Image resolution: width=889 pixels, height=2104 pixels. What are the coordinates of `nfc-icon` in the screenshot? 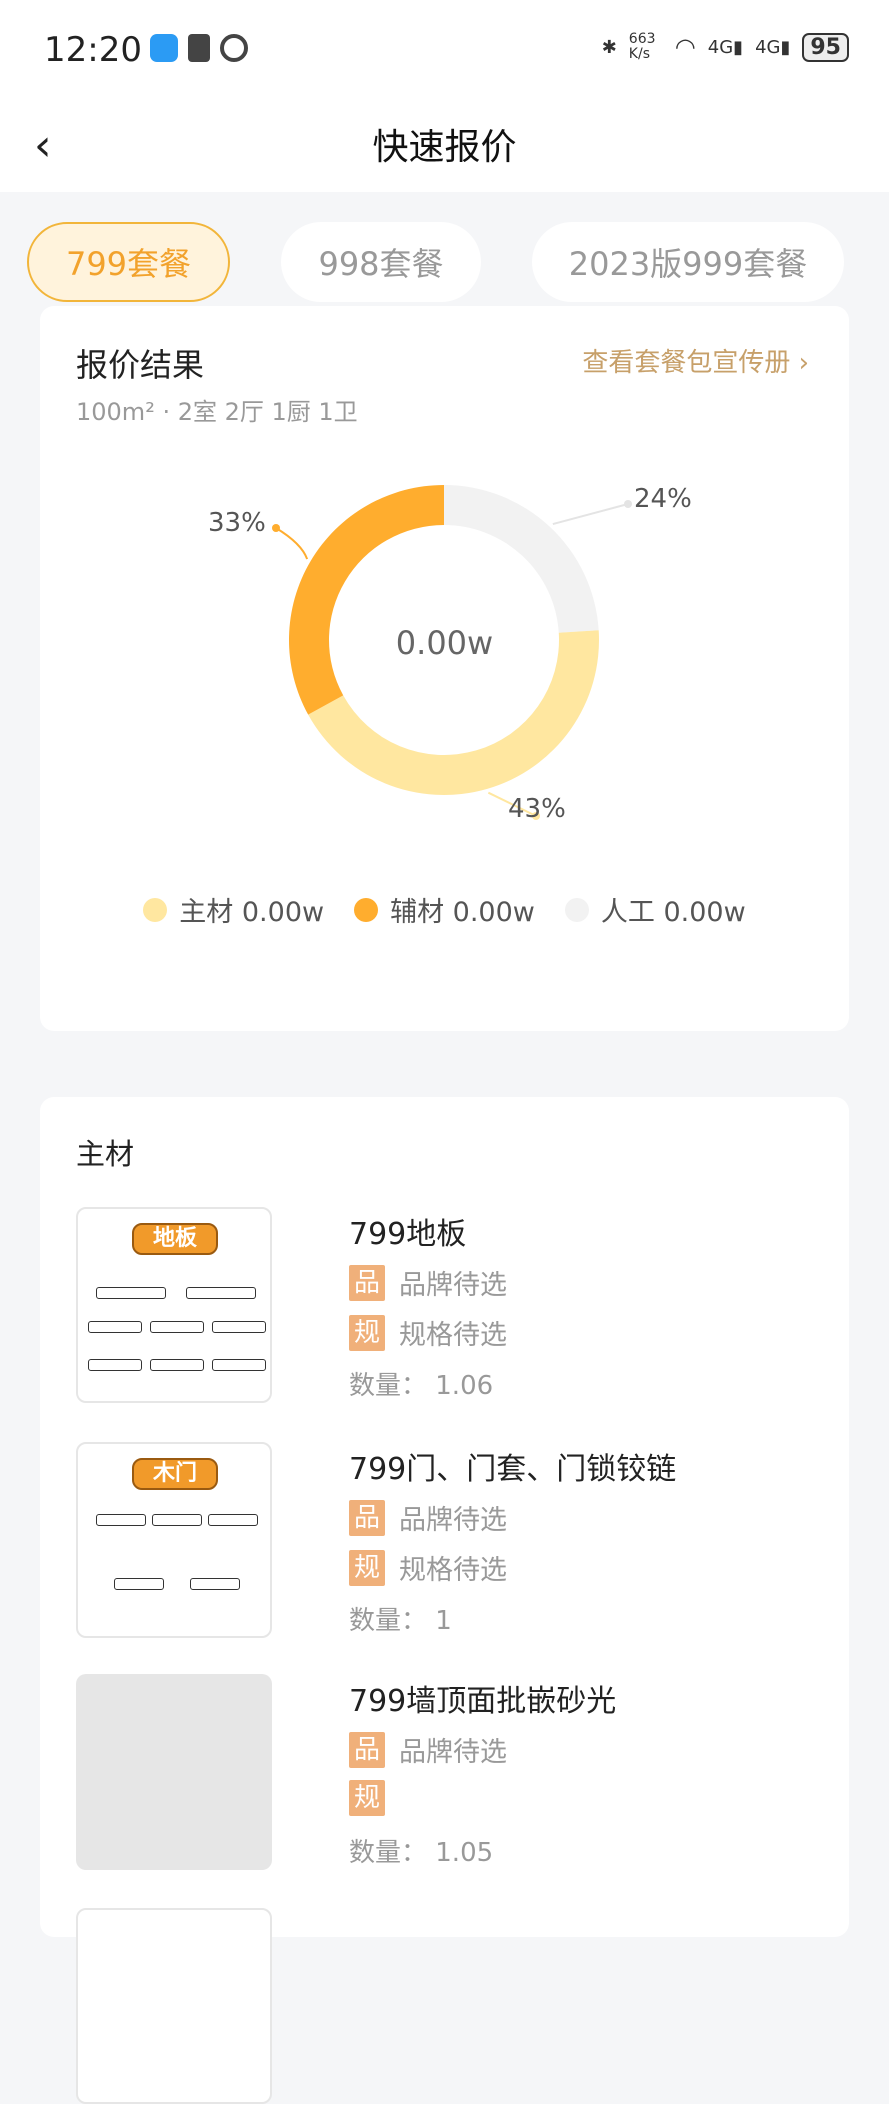 It's located at (199, 48).